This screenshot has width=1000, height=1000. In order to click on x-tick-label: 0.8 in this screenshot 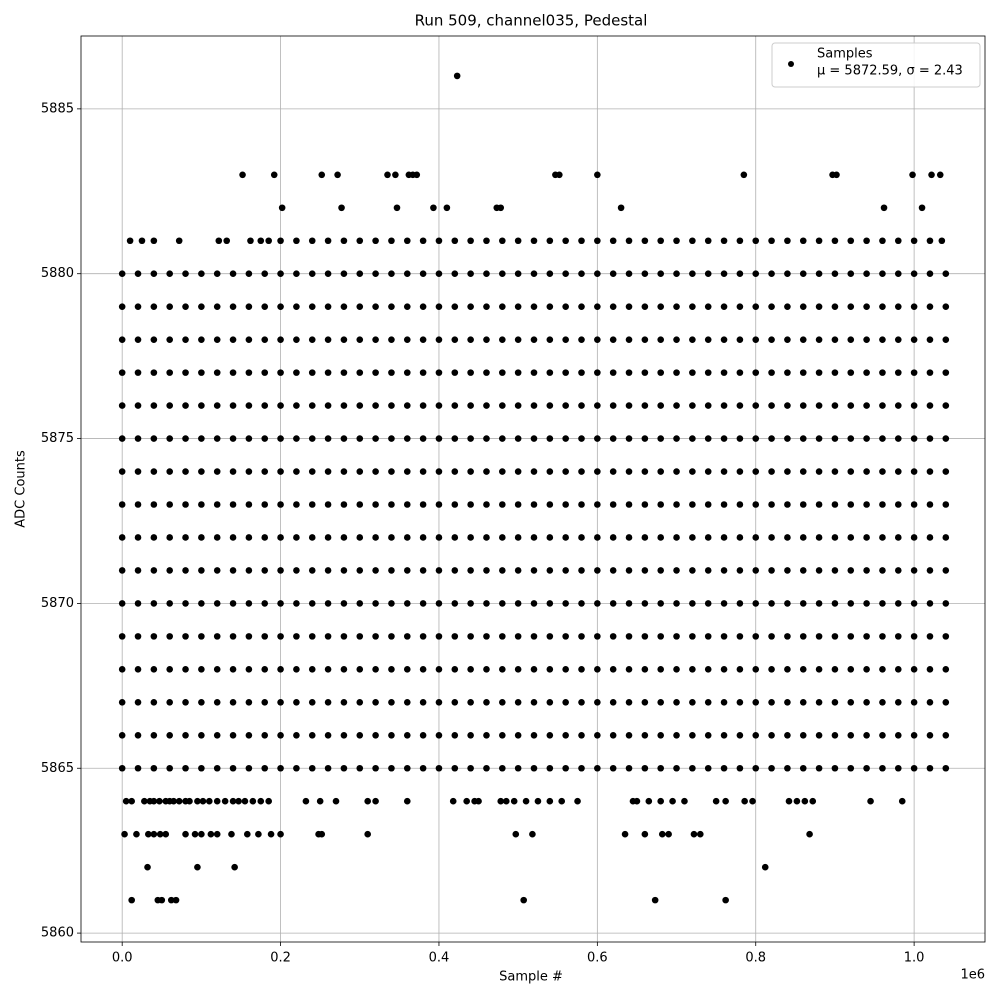, I will do `click(755, 958)`.